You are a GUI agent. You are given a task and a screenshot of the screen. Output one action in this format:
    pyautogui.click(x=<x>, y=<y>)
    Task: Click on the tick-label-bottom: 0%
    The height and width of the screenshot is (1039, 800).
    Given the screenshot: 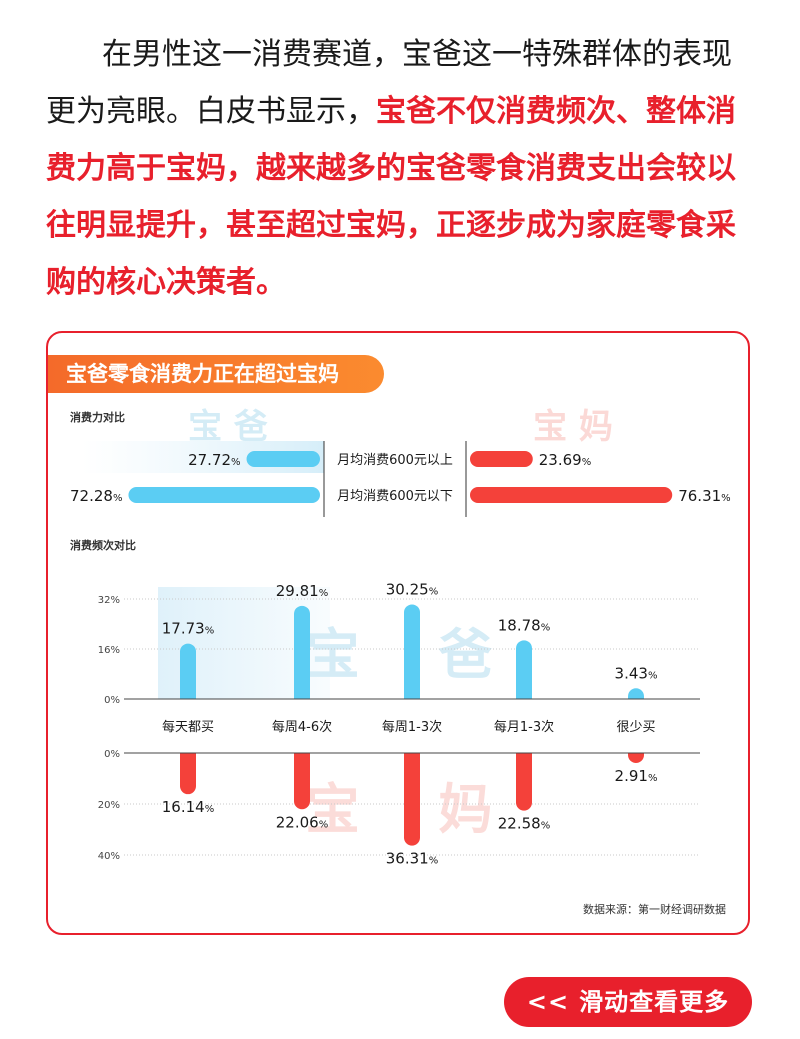 What is the action you would take?
    pyautogui.click(x=112, y=754)
    